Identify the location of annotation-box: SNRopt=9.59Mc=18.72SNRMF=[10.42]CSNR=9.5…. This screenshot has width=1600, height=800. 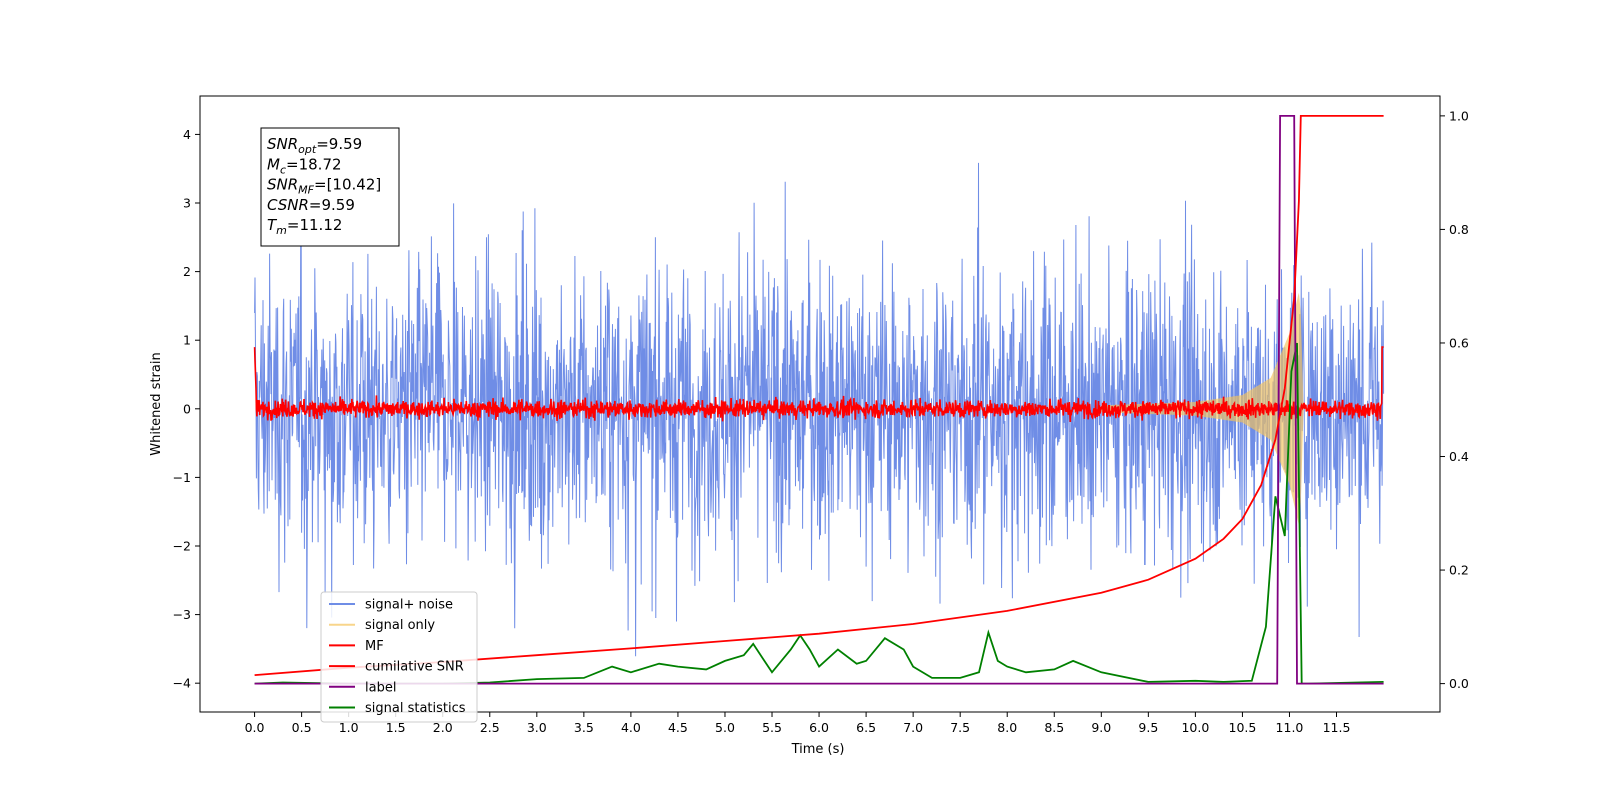
(330, 187).